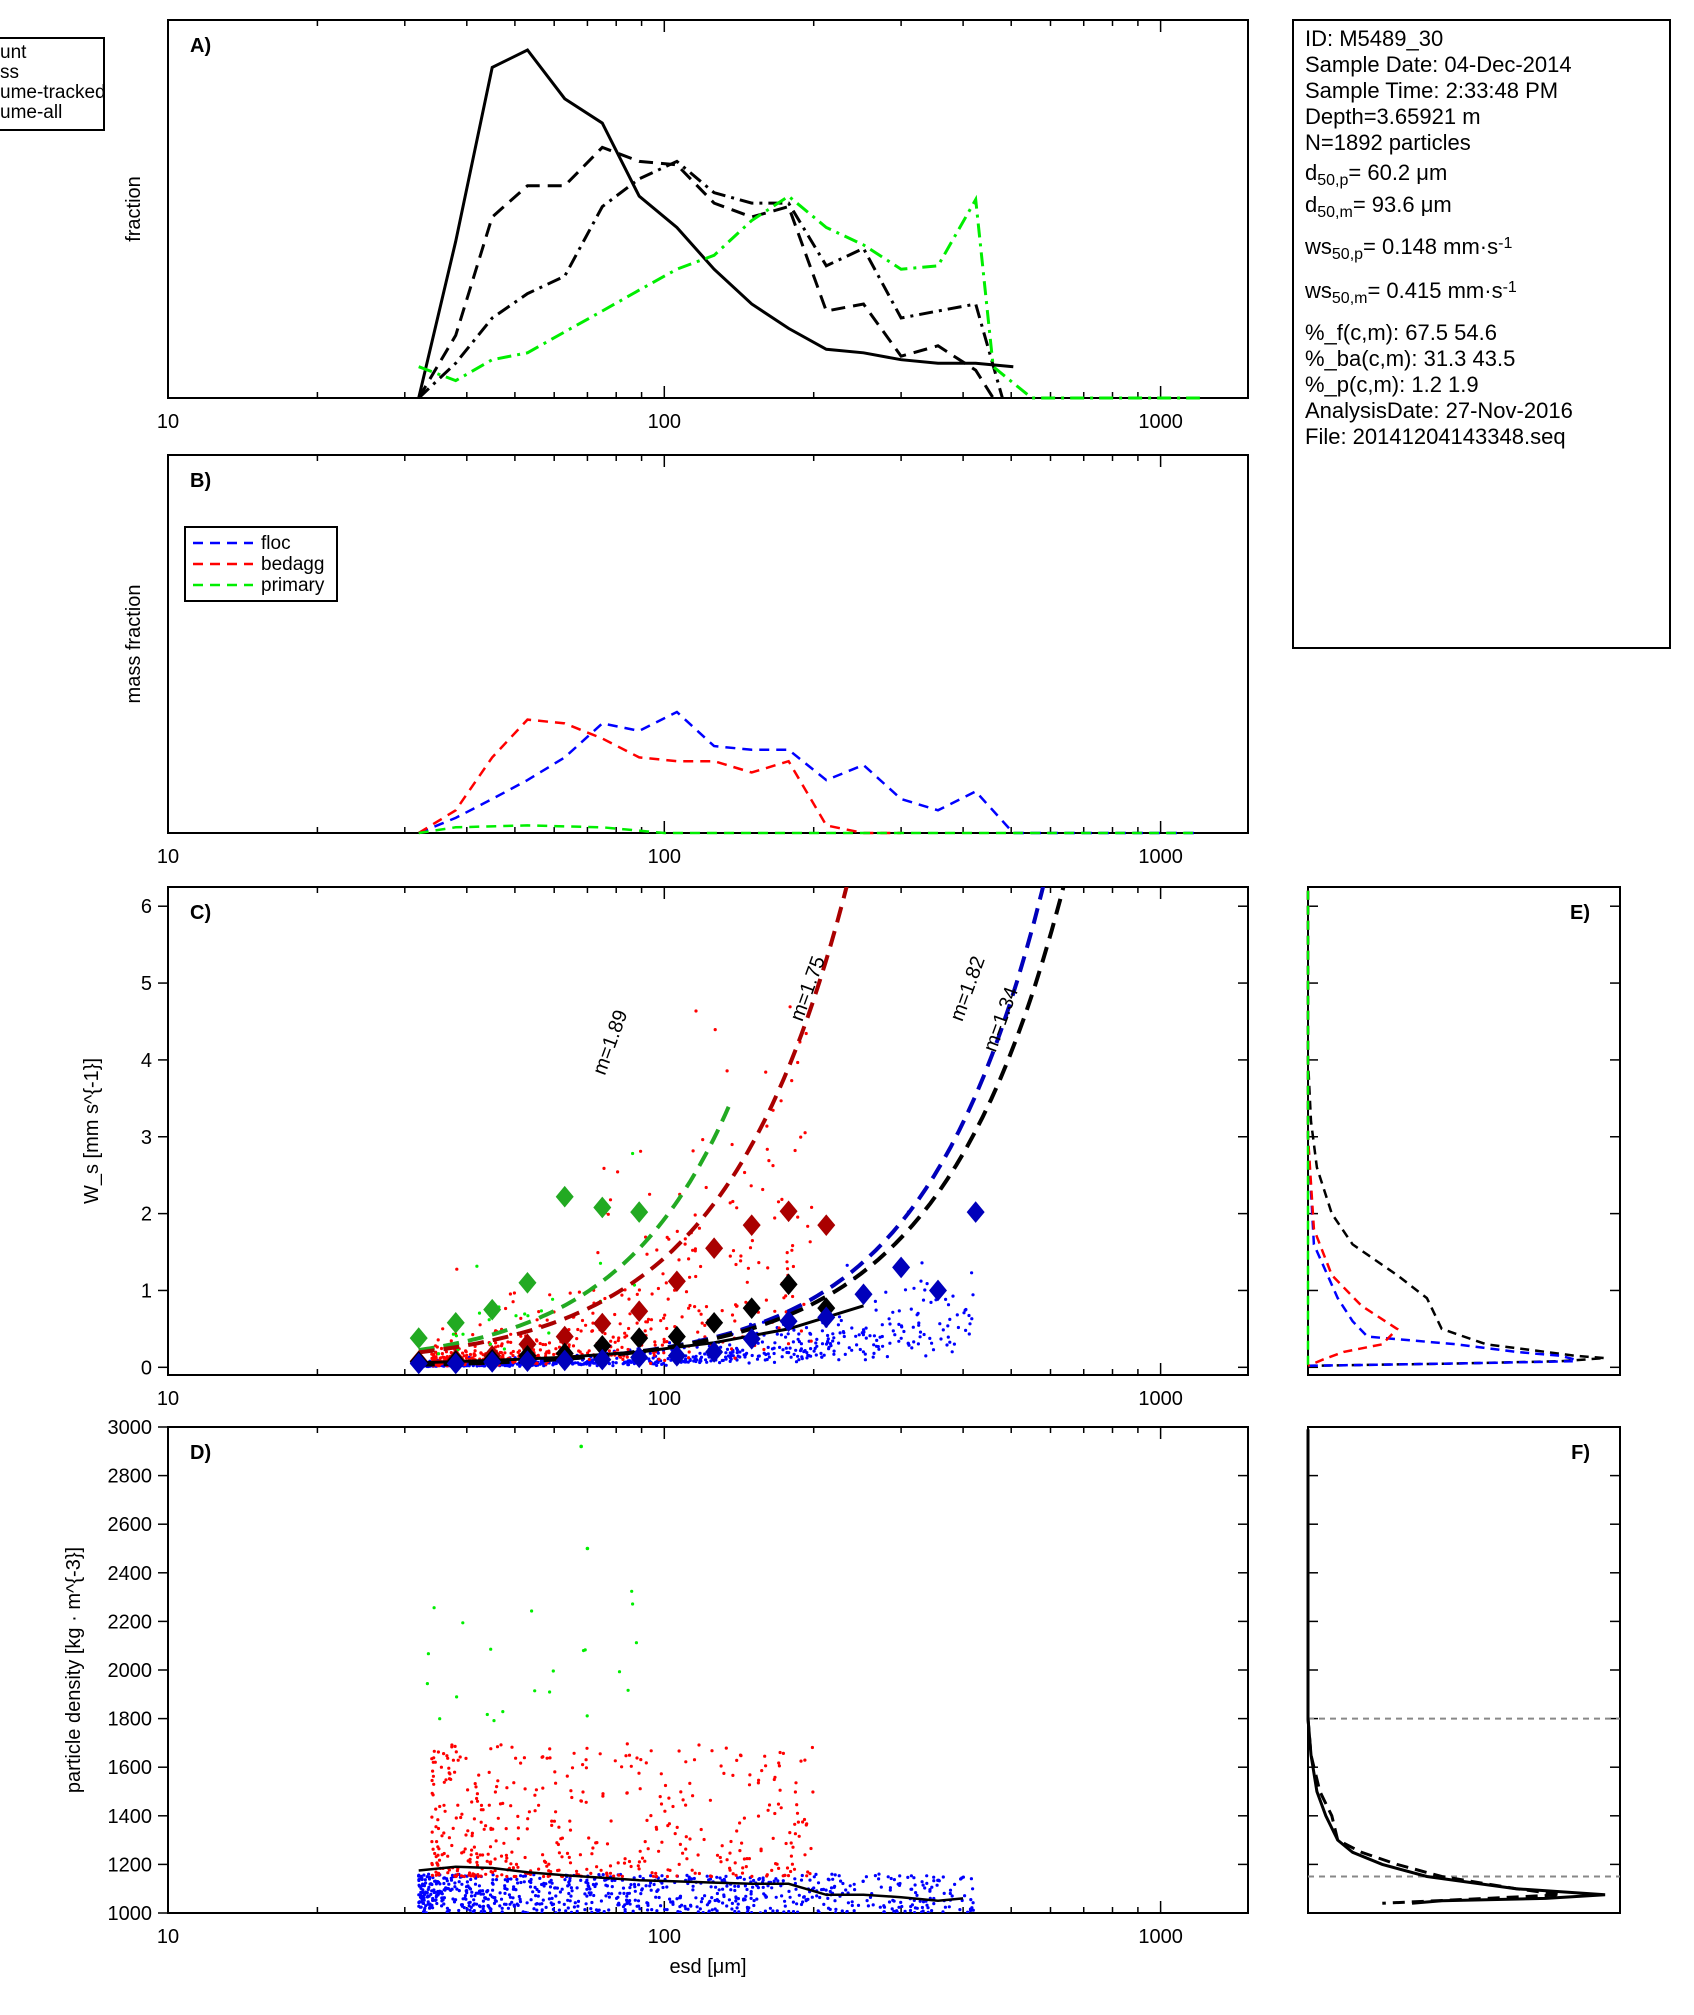  What do you see at coordinates (564, 1196) in the screenshot?
I see `panel-c-primary-medians-marker` at bounding box center [564, 1196].